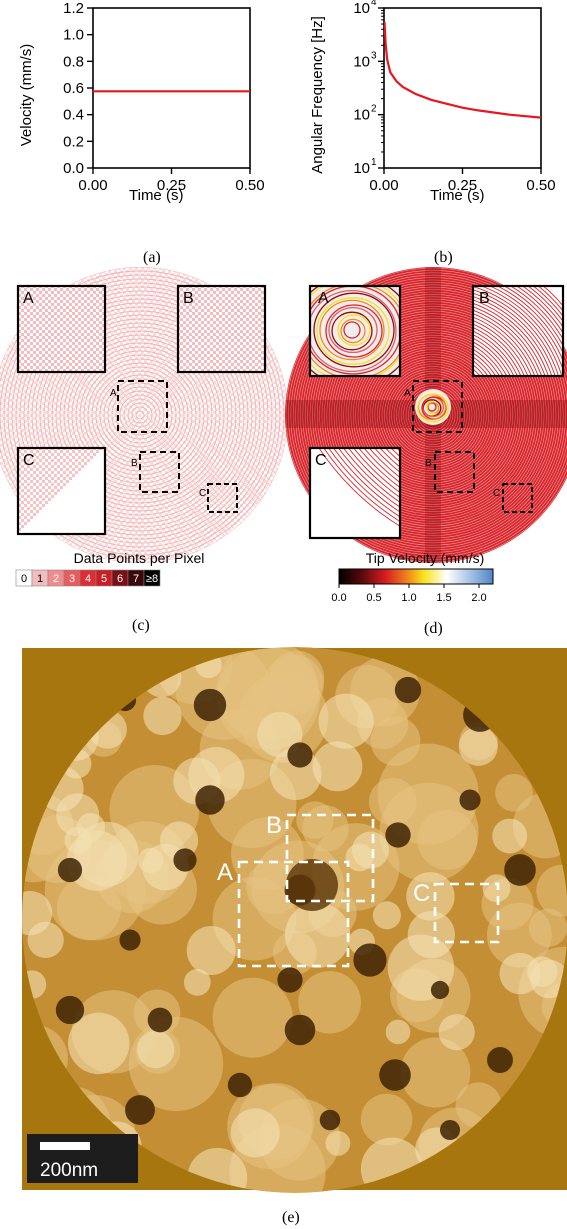 The height and width of the screenshot is (1229, 567). Describe the element at coordinates (104, 579) in the screenshot. I see `colorbar-c-label: 5` at that location.